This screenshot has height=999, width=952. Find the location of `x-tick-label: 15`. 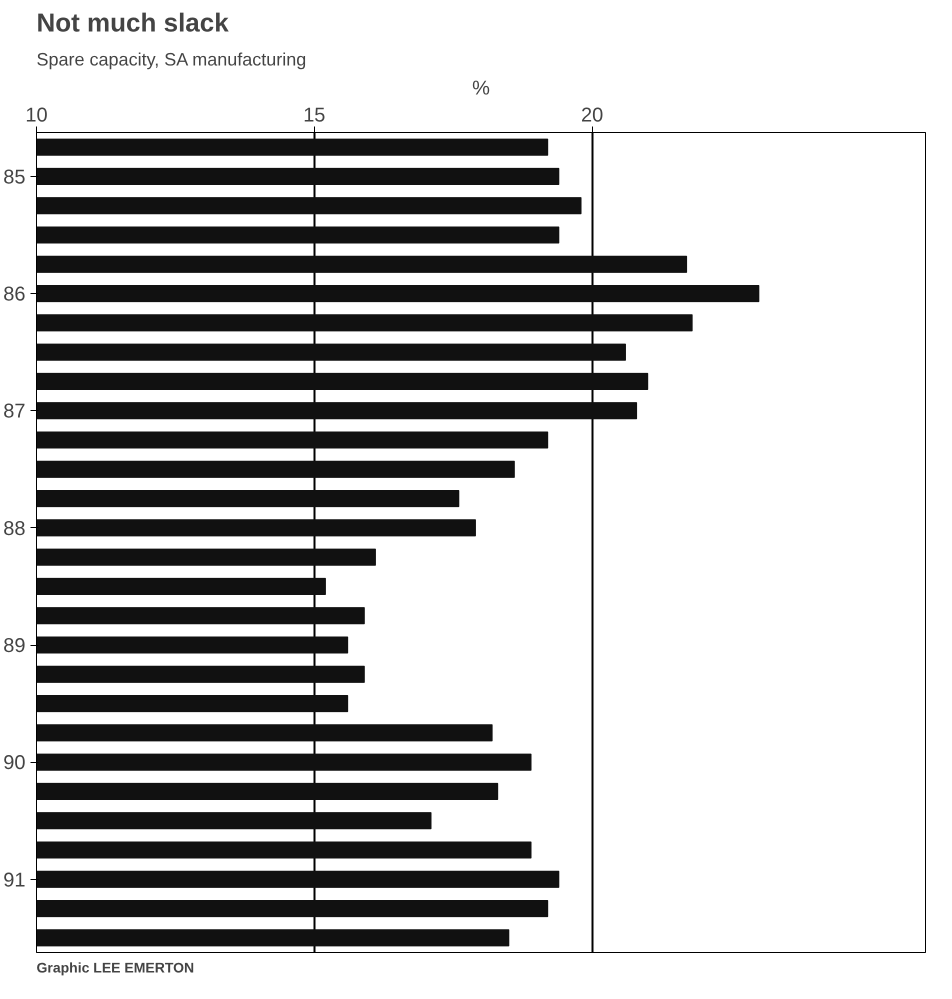

x-tick-label: 15 is located at coordinates (314, 115).